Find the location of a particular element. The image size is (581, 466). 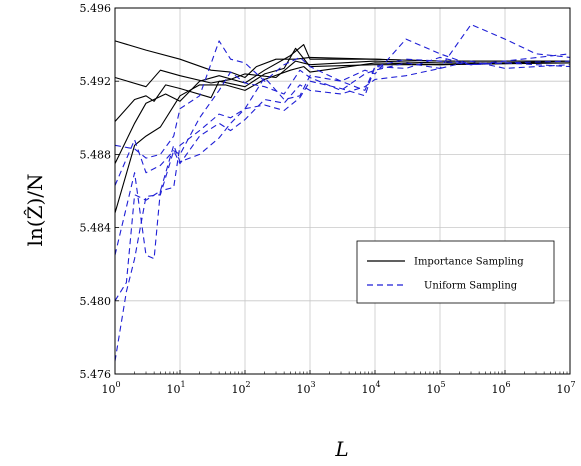

x-tick-label: 10¹ is located at coordinates (175, 388).